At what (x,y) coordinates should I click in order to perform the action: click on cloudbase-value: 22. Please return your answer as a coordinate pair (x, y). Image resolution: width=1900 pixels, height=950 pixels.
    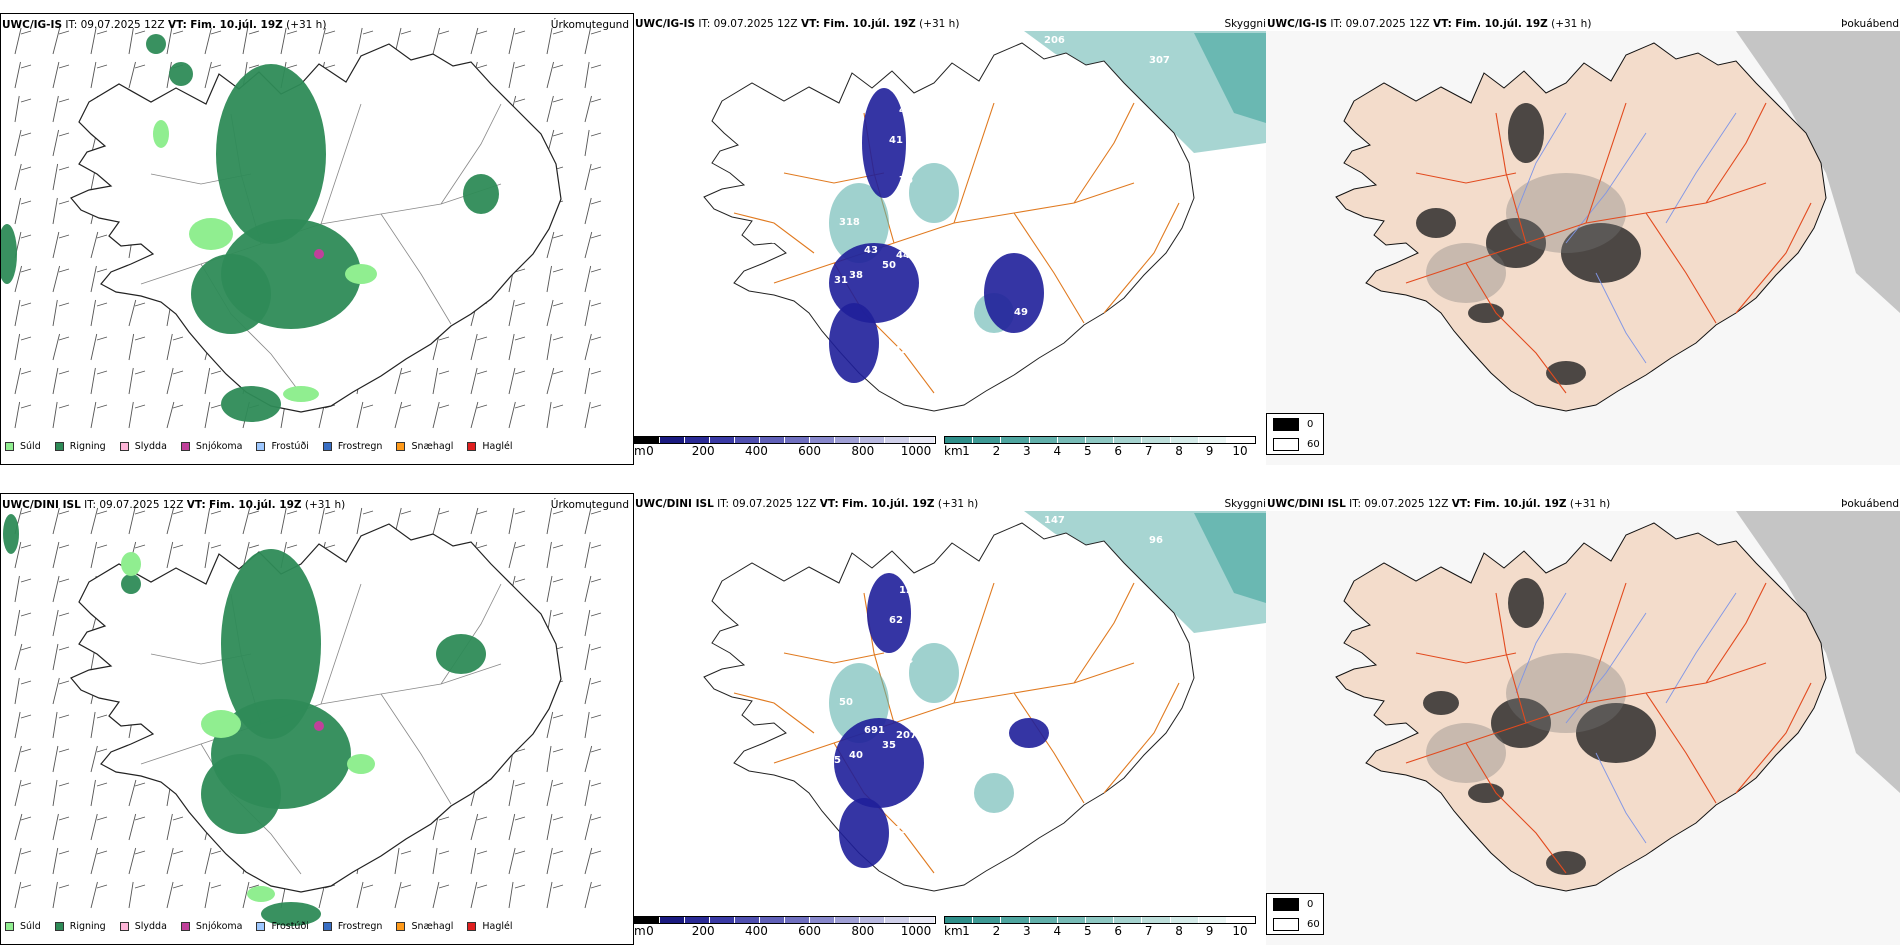
    Looking at the image, I should click on (771, 240).